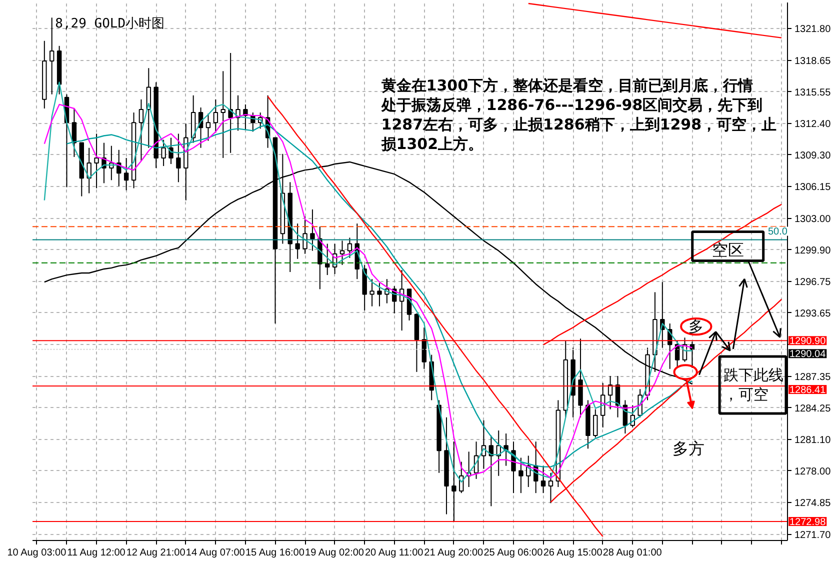 This screenshot has width=840, height=566. I want to click on y-tick-label: 1321.80, so click(813, 30).